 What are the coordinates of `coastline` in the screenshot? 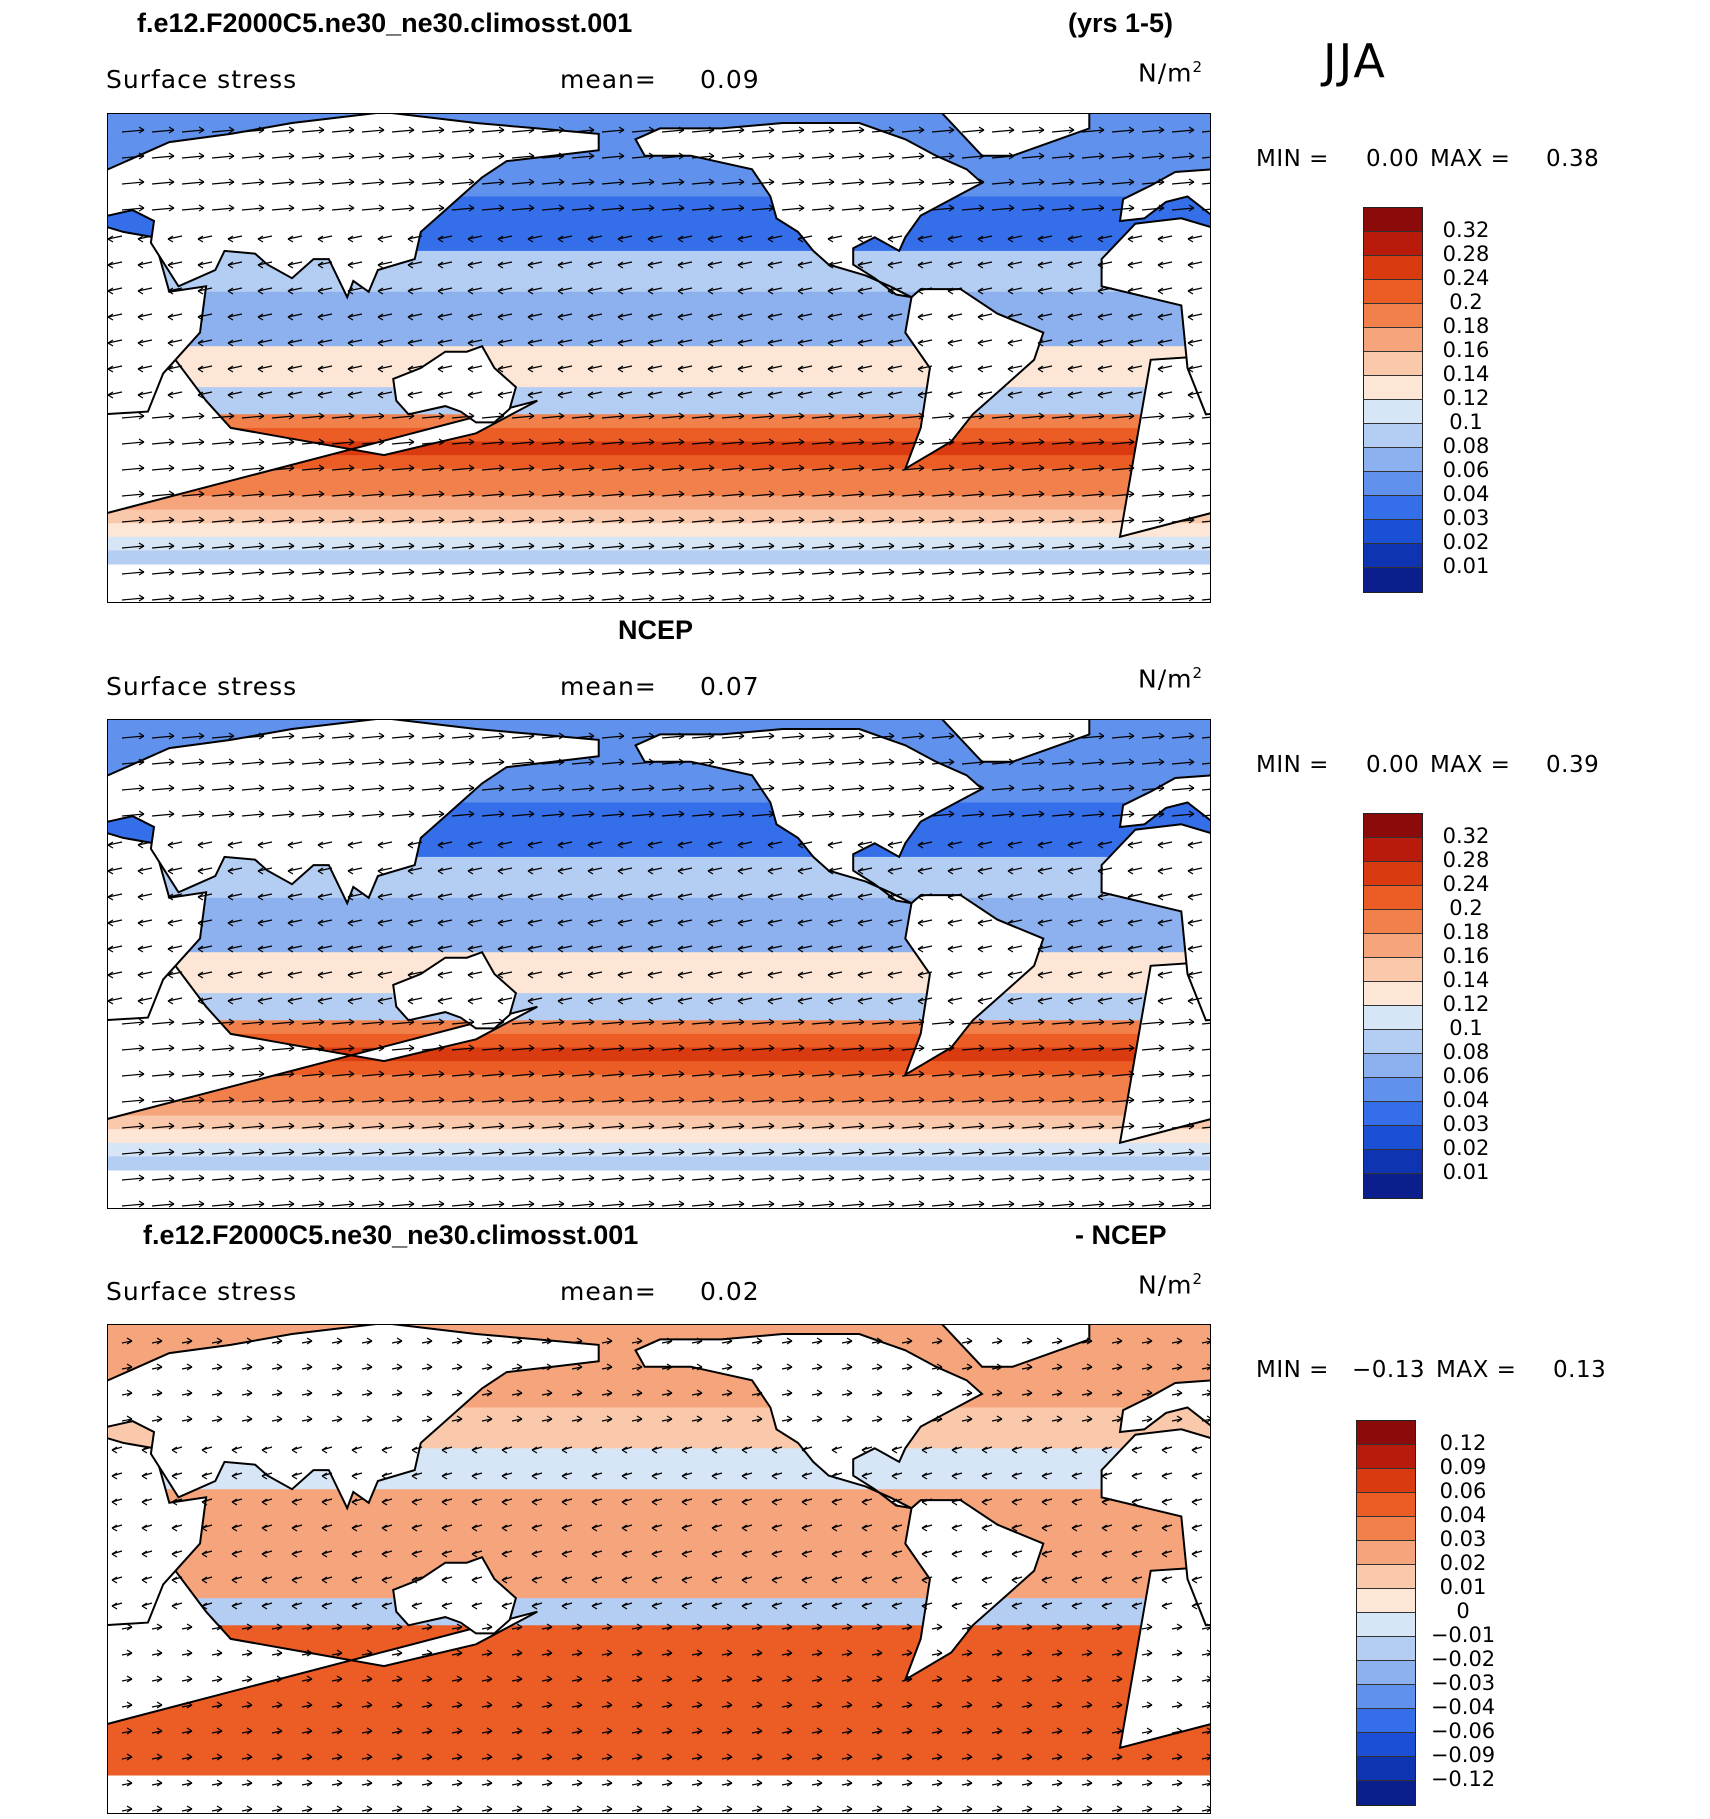 It's located at (455, 990).